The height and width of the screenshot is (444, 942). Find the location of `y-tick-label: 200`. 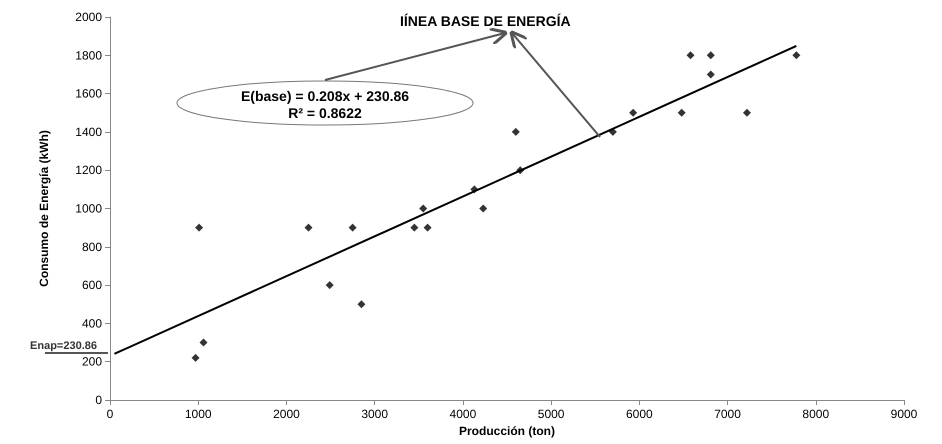

y-tick-label: 200 is located at coordinates (92, 361).